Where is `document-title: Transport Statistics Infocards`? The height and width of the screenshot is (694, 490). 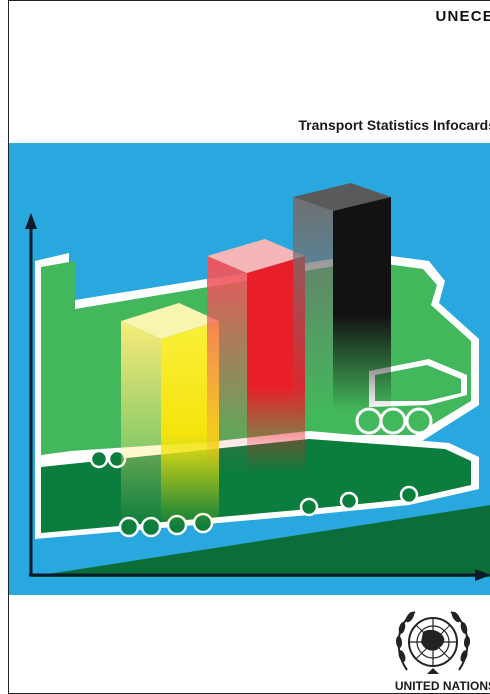 document-title: Transport Statistics Infocards is located at coordinates (394, 125).